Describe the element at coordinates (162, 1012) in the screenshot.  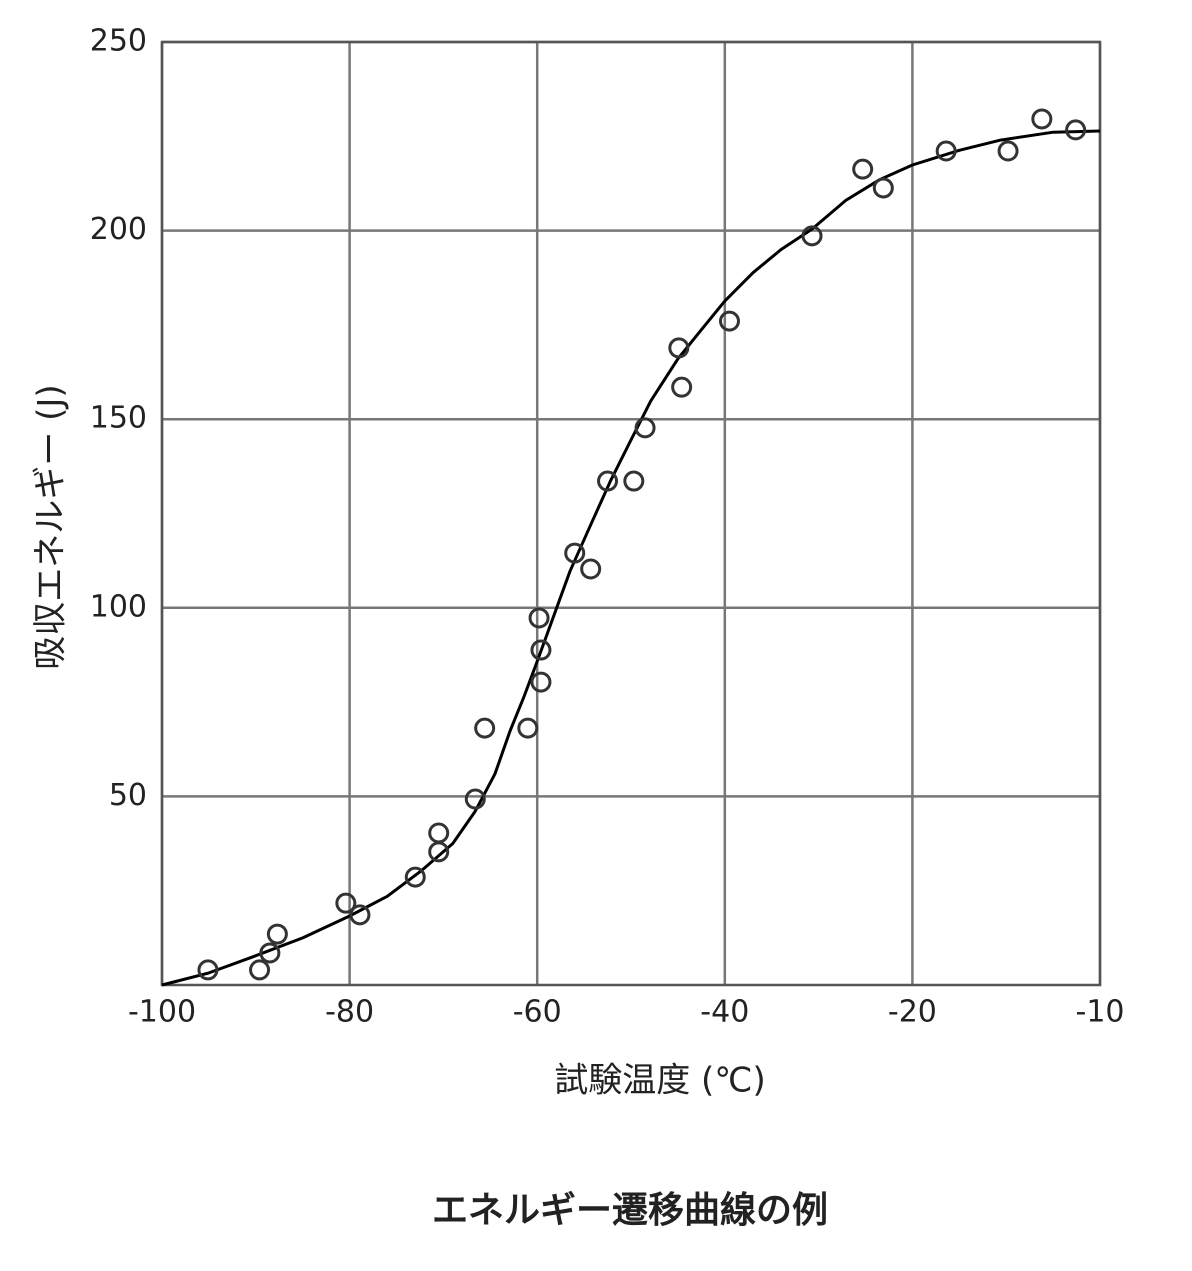
I see `x-tick-label: -100` at that location.